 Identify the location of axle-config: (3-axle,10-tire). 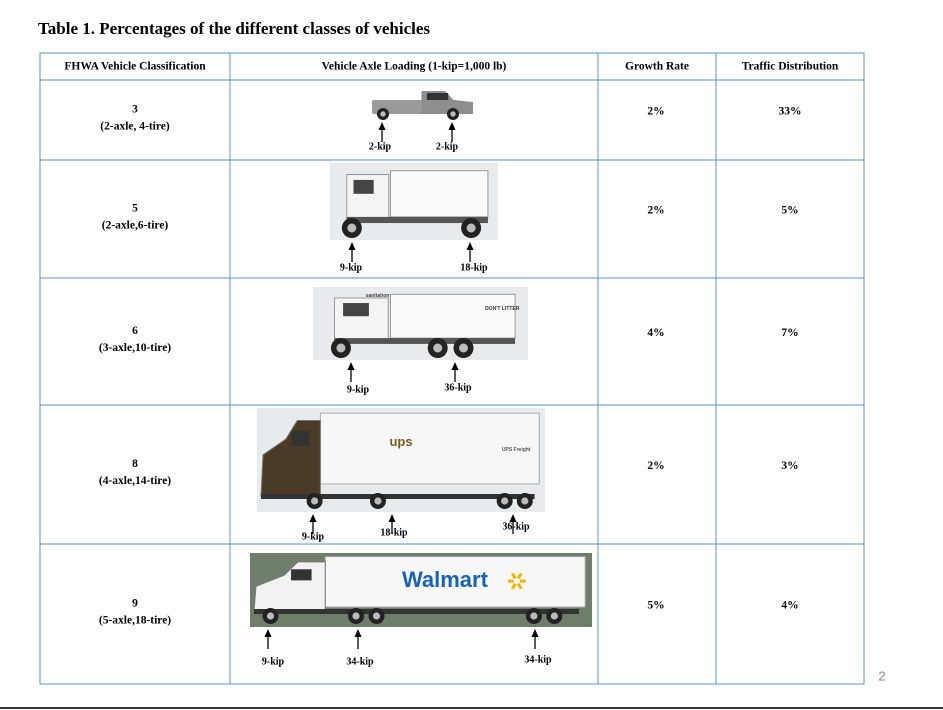
(135, 348).